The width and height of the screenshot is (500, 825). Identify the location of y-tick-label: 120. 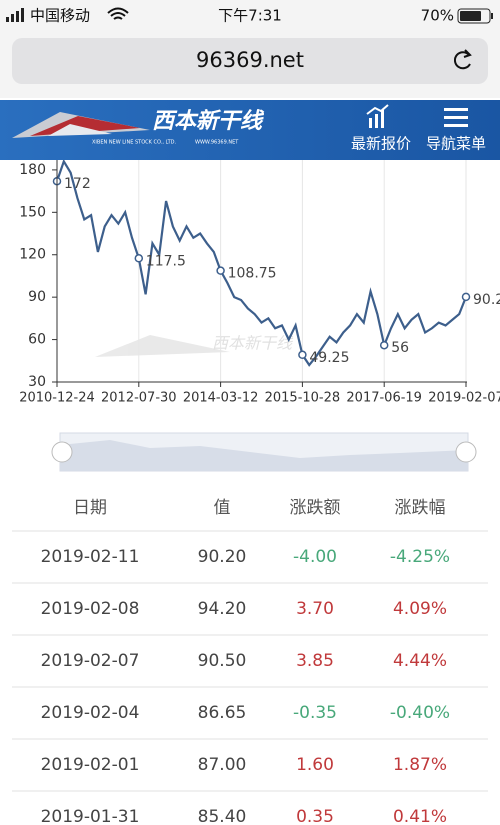
(32, 255).